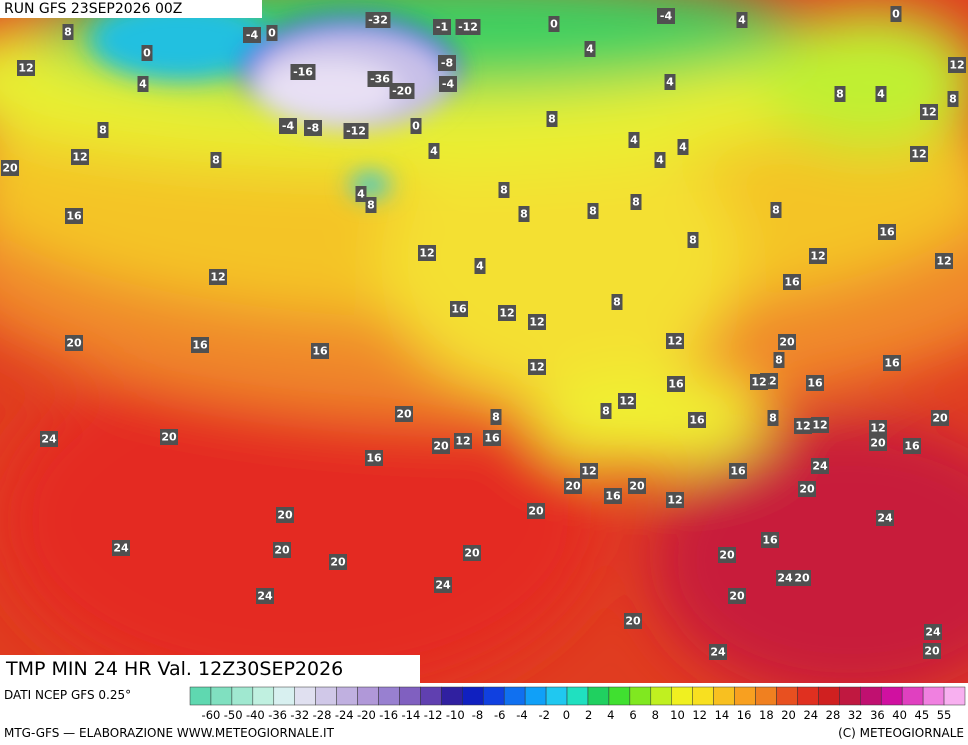  I want to click on legend-tick: 20, so click(788, 715).